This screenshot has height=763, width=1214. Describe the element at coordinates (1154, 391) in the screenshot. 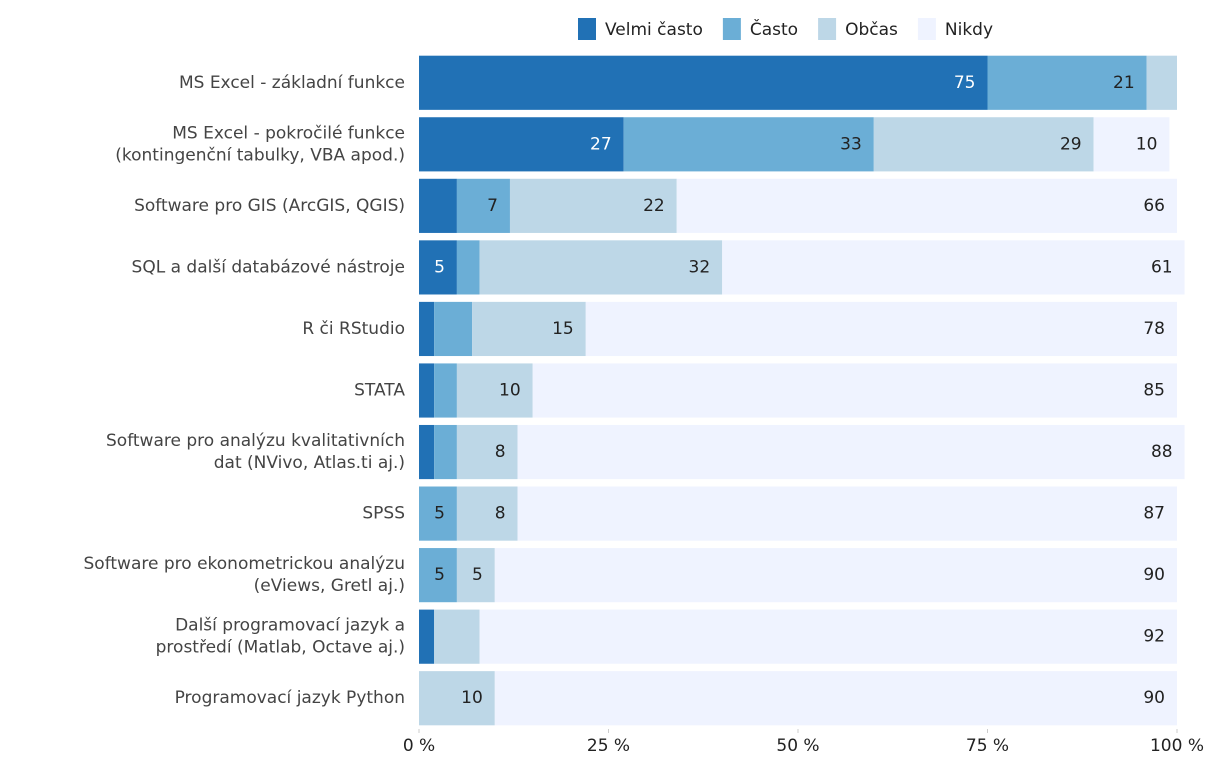

I see `value-label: 85` at that location.